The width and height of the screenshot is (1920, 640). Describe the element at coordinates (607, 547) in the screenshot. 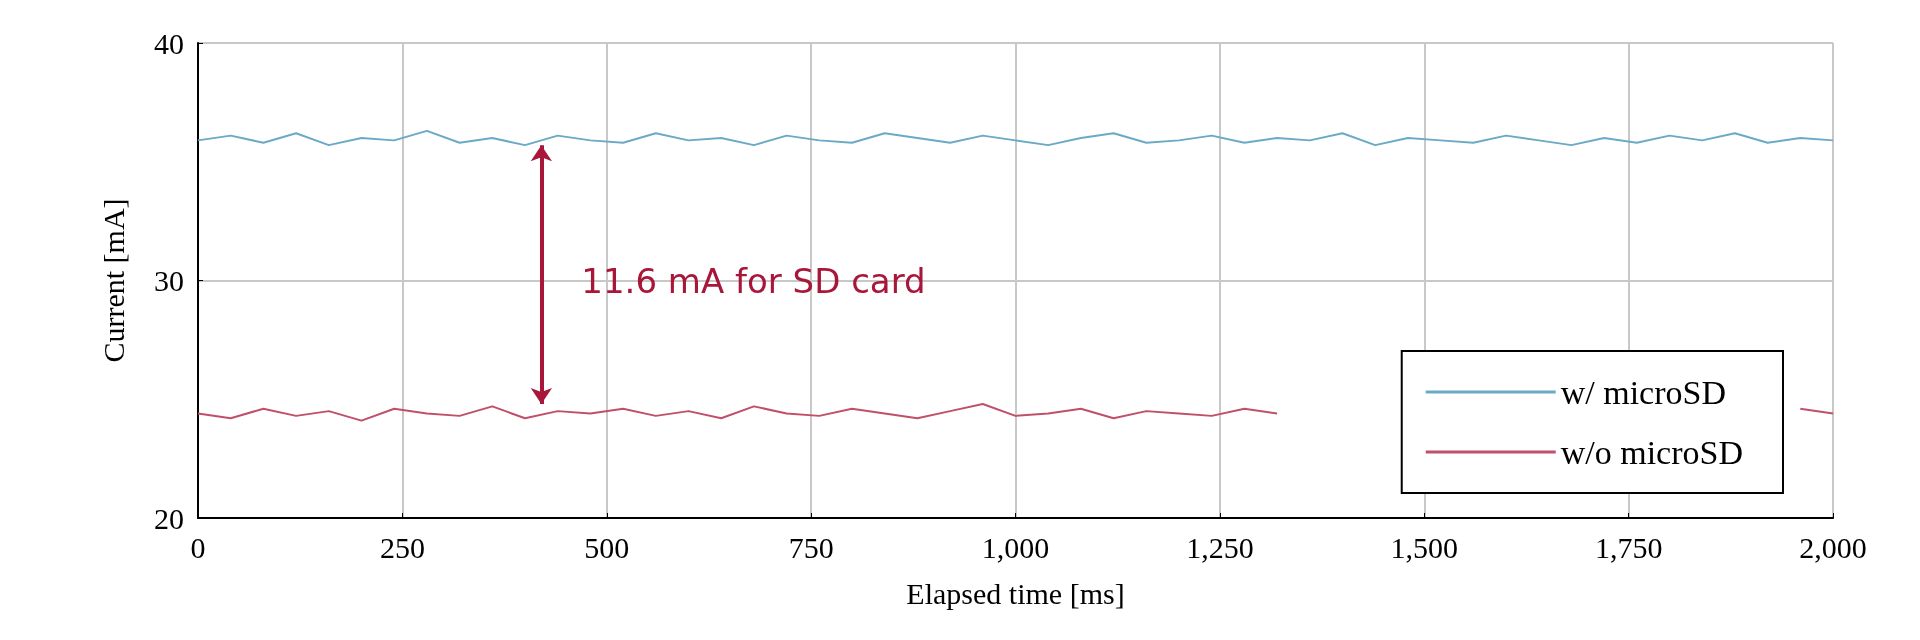

I see `x-tick-label: 500` at that location.